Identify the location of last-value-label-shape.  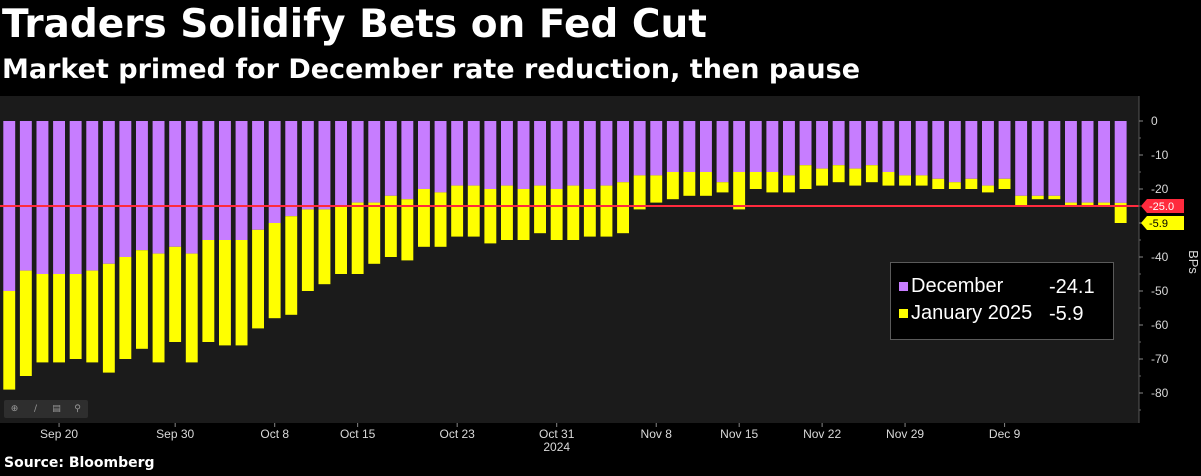
(1162, 223).